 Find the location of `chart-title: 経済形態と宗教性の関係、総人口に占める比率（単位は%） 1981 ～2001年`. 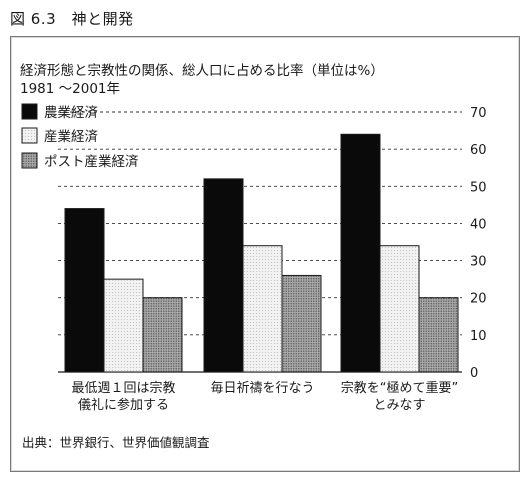

chart-title: 経済形態と宗教性の関係、総人口に占める比率（単位は%） 1981 ～2001年 is located at coordinates (202, 80).